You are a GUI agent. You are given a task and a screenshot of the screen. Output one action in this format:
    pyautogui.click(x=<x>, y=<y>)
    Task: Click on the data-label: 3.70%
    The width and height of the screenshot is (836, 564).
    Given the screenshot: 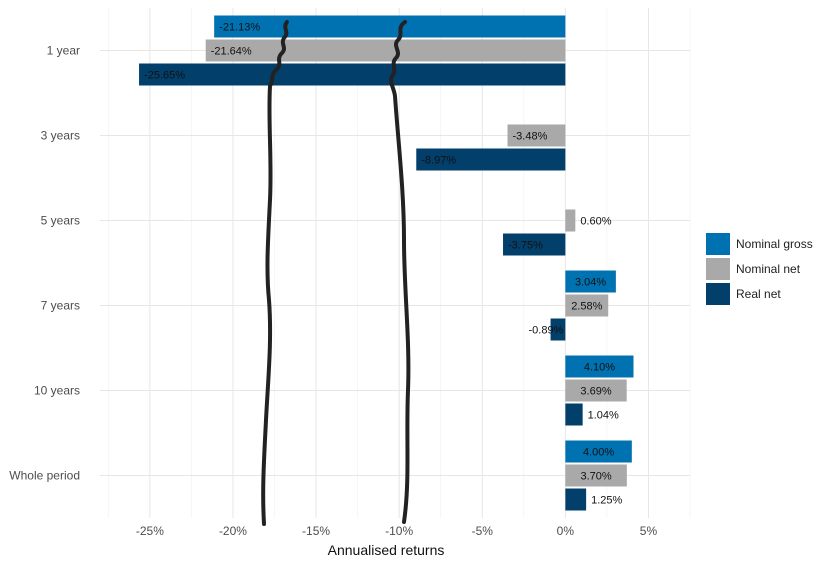 What is the action you would take?
    pyautogui.click(x=595, y=477)
    